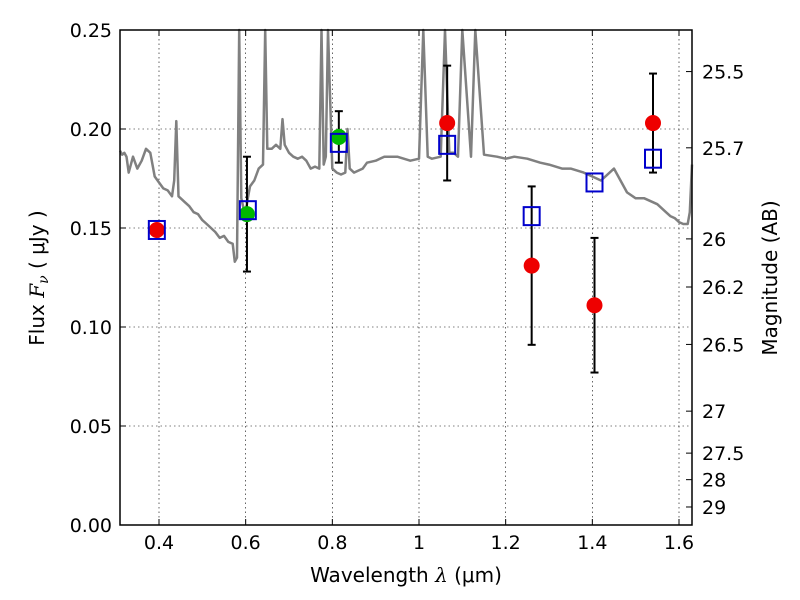  I want to click on x-tick-label: 1.6, so click(679, 543).